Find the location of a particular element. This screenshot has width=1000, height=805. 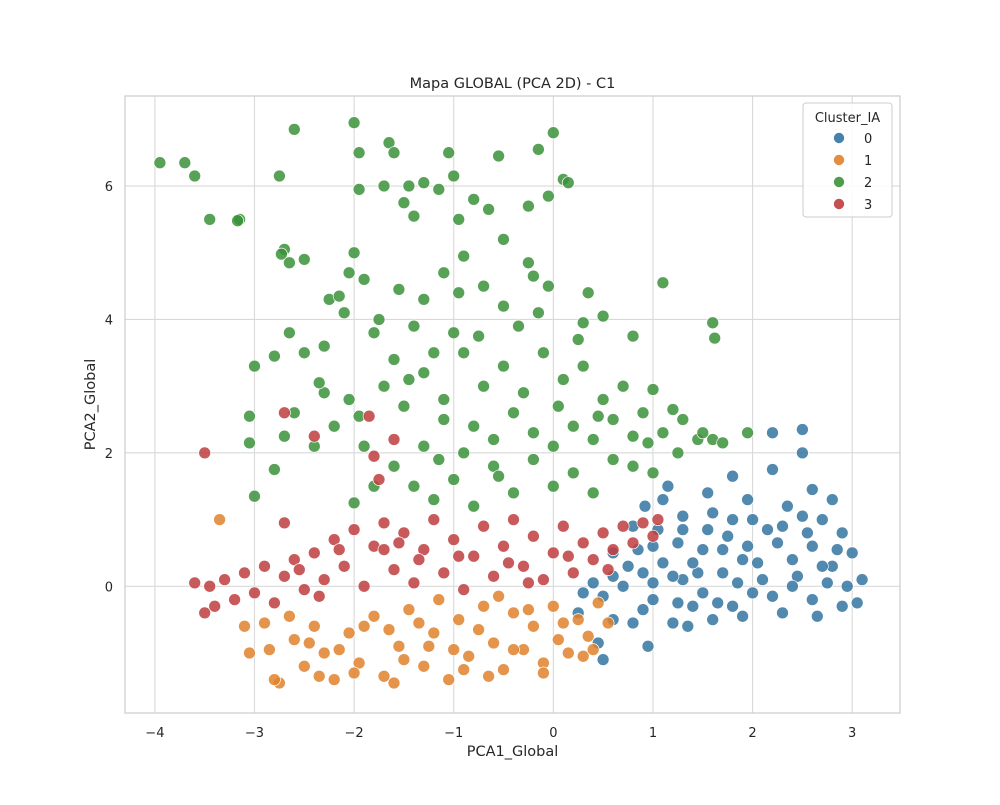

legend-label: 0 is located at coordinates (868, 139).